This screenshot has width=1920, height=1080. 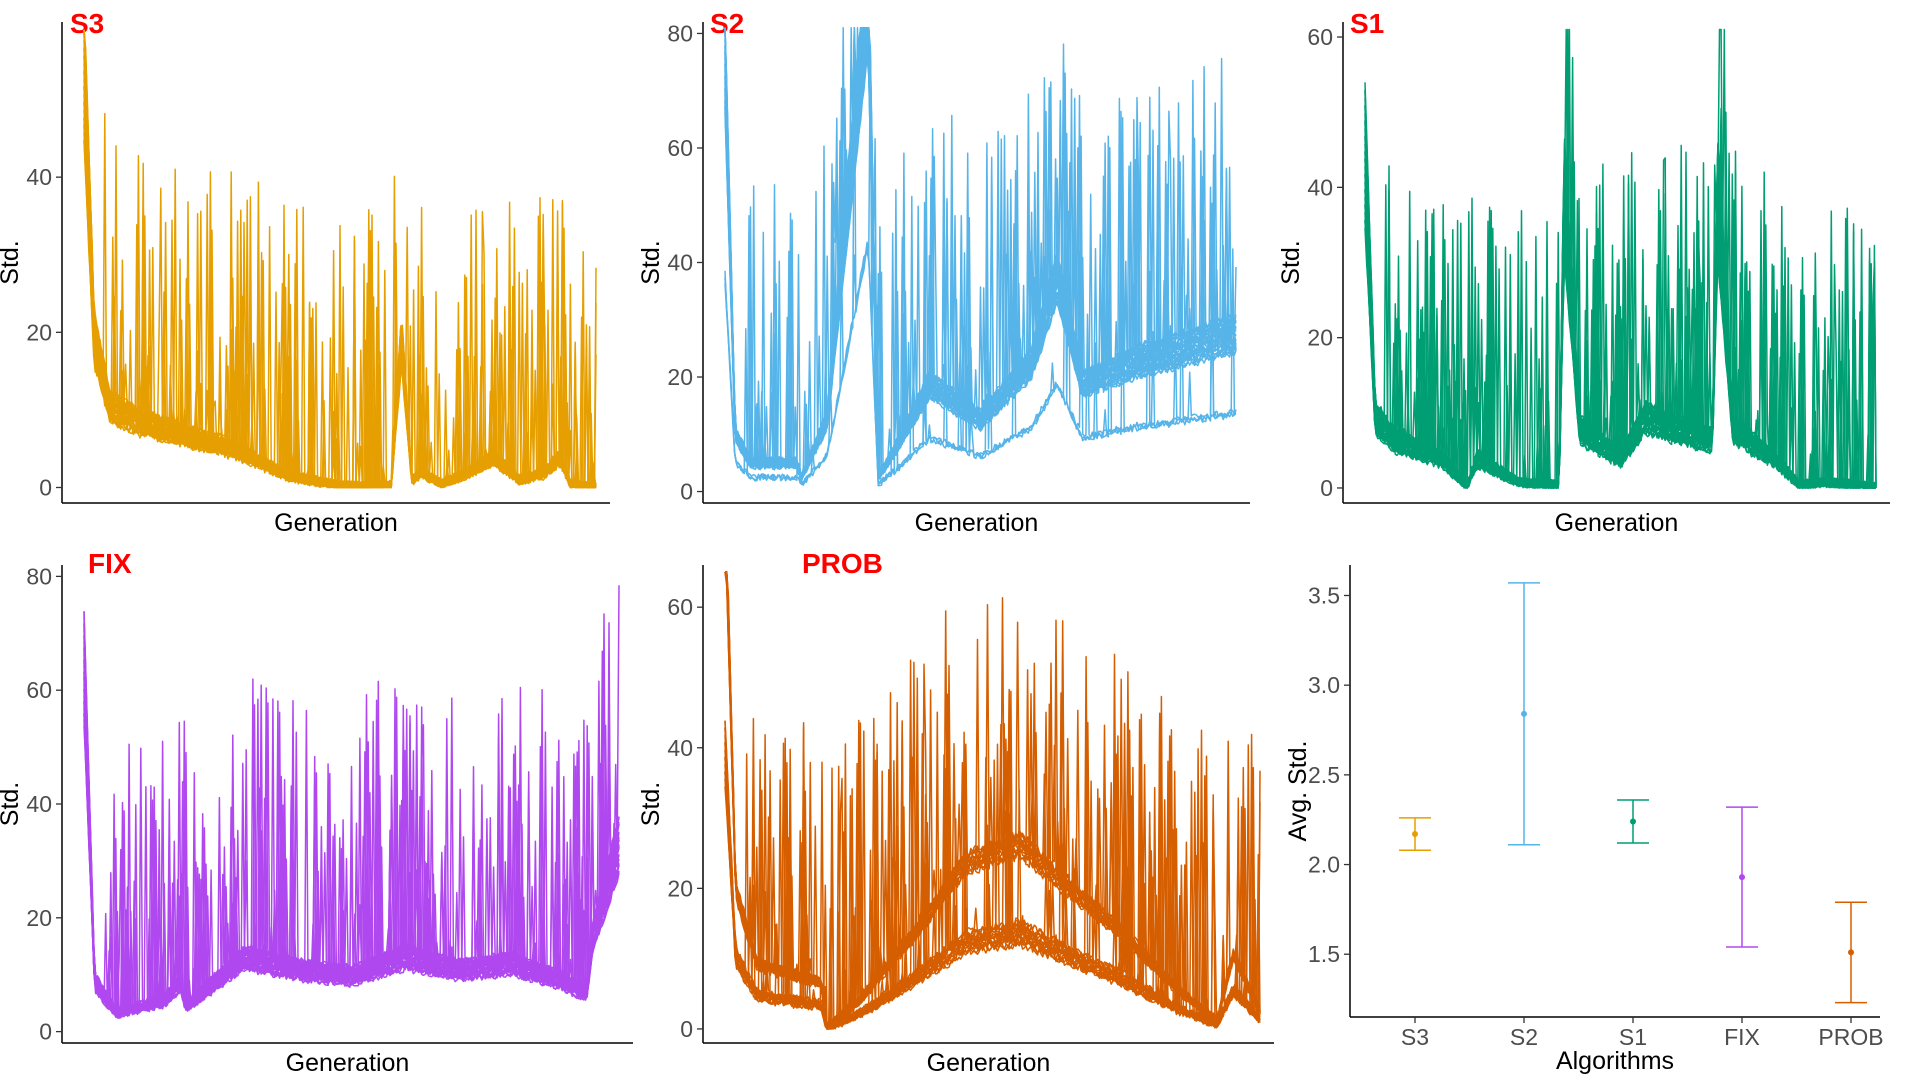 I want to click on x-tick-label: S3, so click(x=1415, y=1037).